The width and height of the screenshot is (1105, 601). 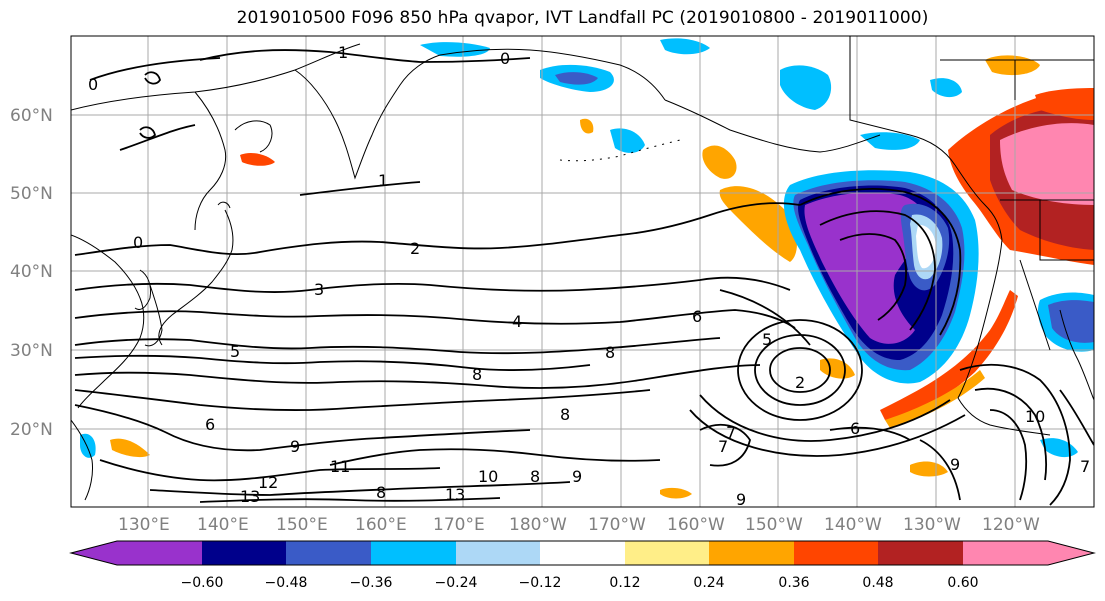 I want to click on lon-label: 160°W, so click(x=696, y=525).